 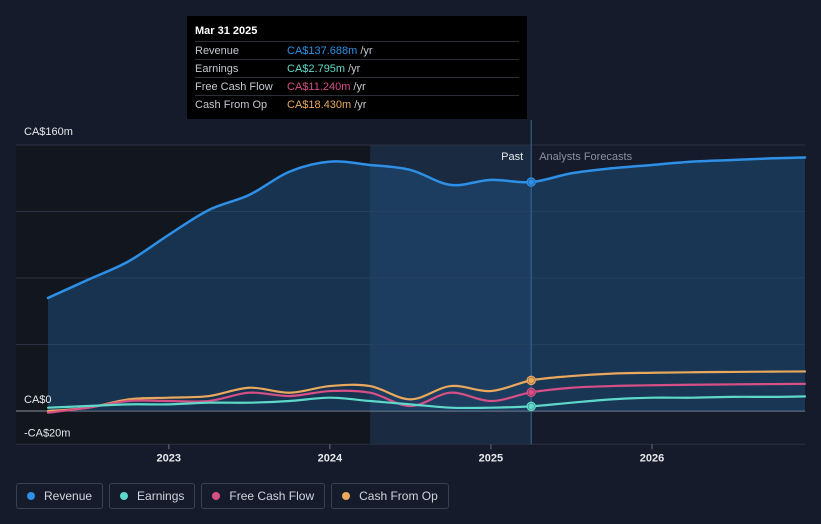 I want to click on x-tick-label: 2023, so click(x=169, y=458).